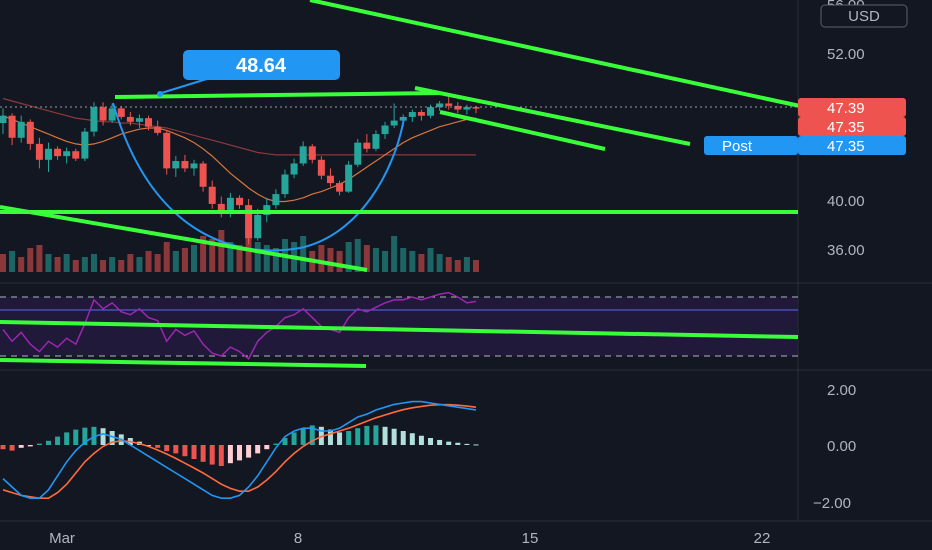 This screenshot has width=932, height=550. I want to click on price-tag-box, so click(852, 107).